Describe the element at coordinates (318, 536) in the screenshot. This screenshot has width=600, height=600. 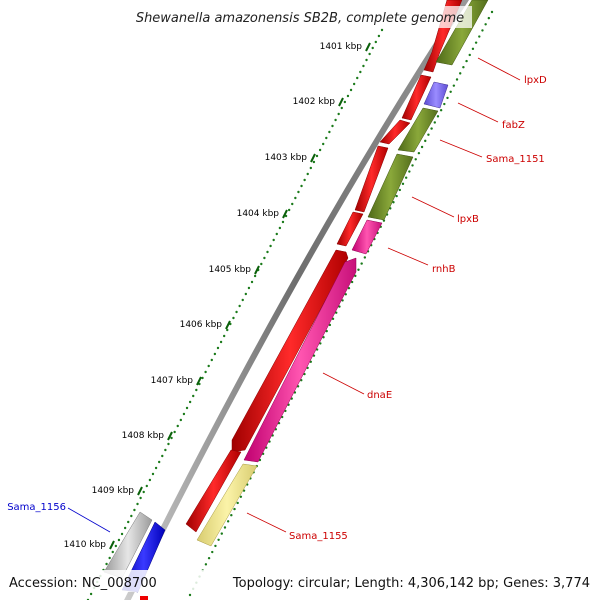
I see `gene-label: Sama_1155` at that location.